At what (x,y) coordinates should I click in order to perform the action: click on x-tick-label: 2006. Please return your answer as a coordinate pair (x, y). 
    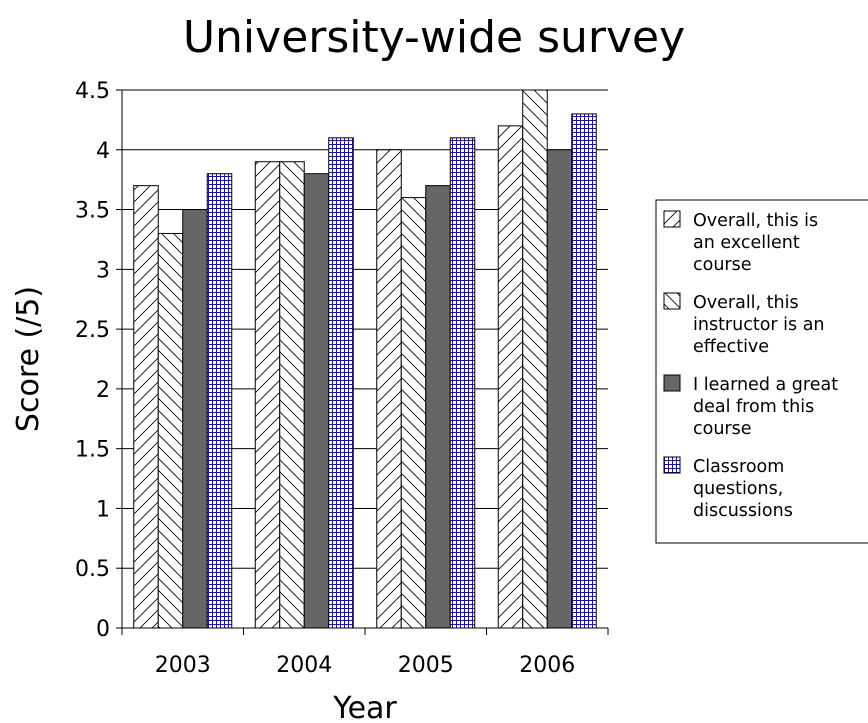
    Looking at the image, I should click on (547, 665).